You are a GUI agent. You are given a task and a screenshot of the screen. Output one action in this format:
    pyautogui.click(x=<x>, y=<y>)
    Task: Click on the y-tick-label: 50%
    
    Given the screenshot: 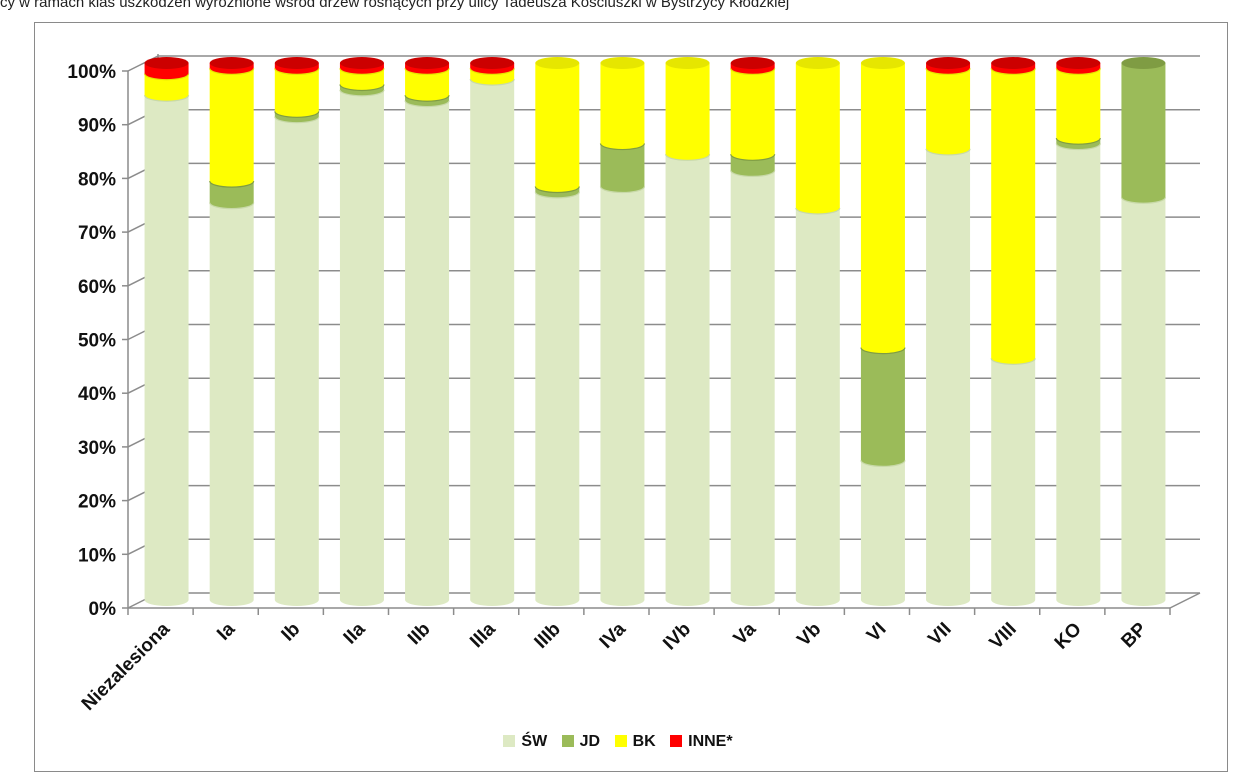 What is the action you would take?
    pyautogui.click(x=97, y=341)
    